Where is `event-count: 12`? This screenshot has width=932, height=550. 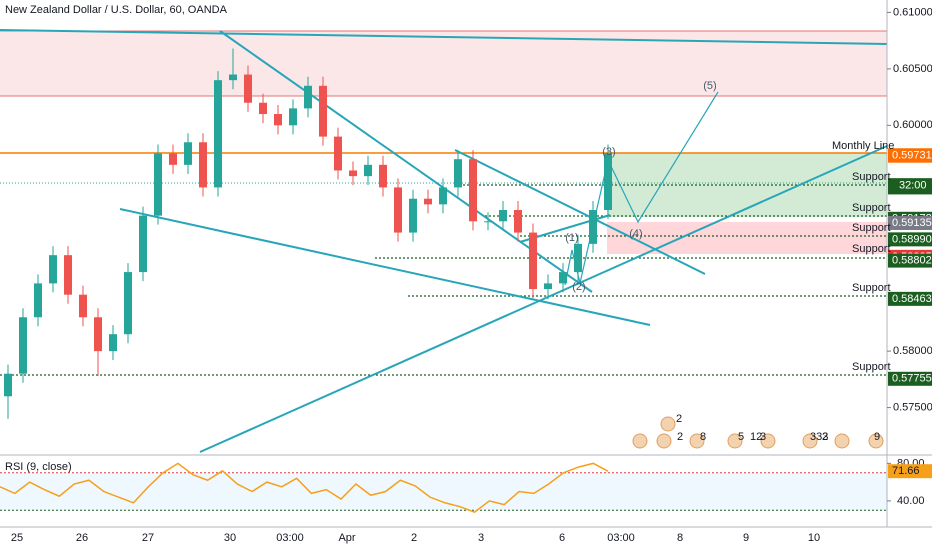
event-count: 12 is located at coordinates (756, 437).